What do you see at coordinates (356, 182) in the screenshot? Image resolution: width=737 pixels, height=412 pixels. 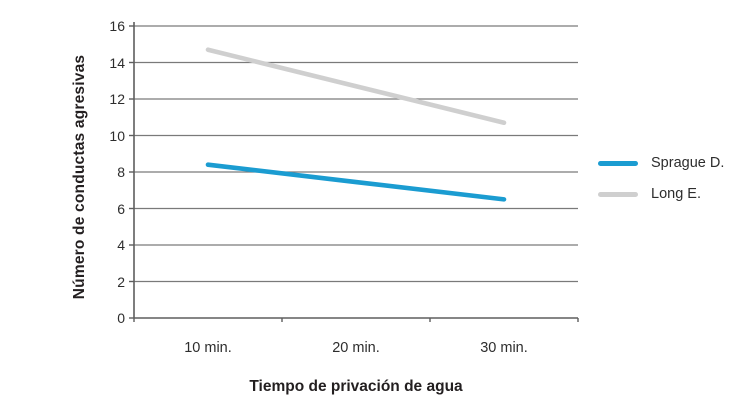 I see `series-line-sprague-d-` at bounding box center [356, 182].